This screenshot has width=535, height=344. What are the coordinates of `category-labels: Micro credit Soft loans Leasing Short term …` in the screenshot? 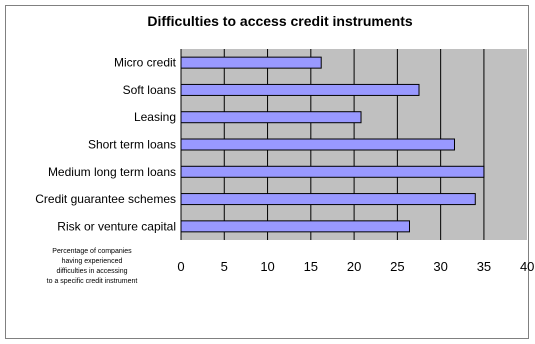 It's located at (105, 145).